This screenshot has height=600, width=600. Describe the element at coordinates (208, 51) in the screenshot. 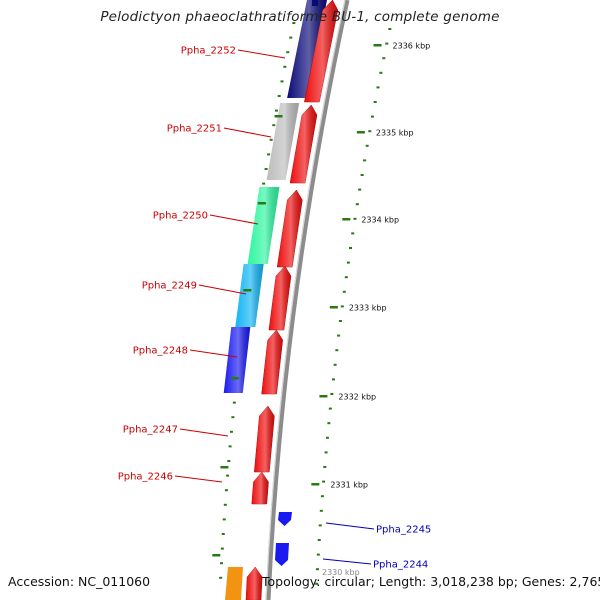

I see `gene-label-ppha_2252: Ppha_2252` at that location.